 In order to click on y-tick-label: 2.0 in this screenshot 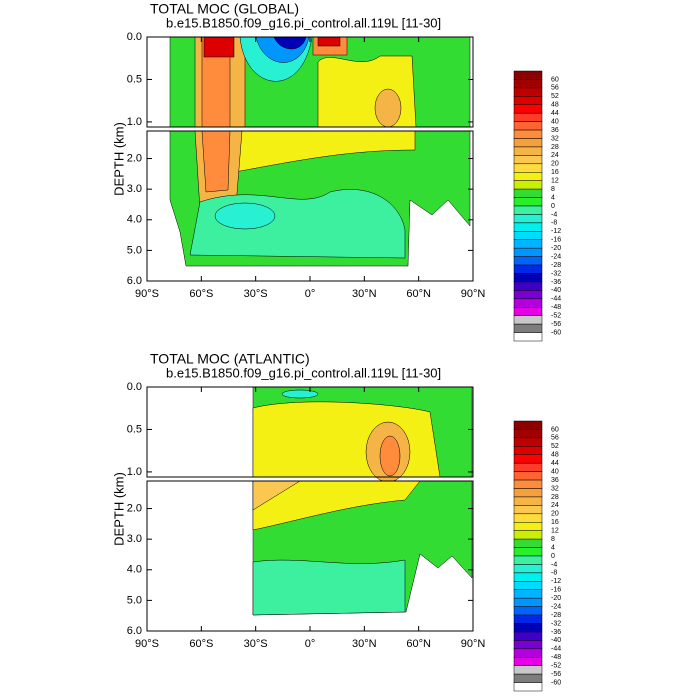, I will do `click(134, 158)`.